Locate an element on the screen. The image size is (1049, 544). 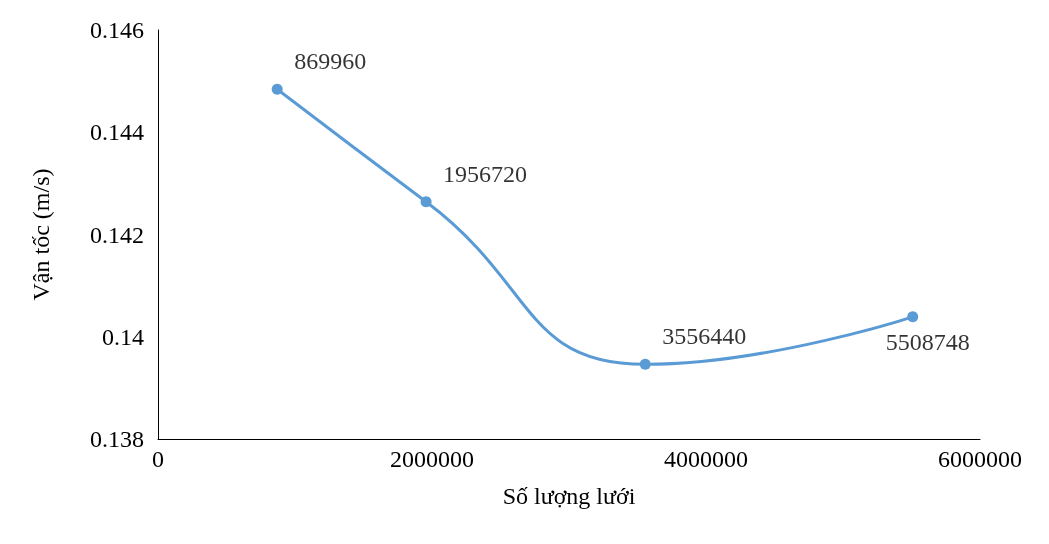
annotation: 5508748 is located at coordinates (927, 341).